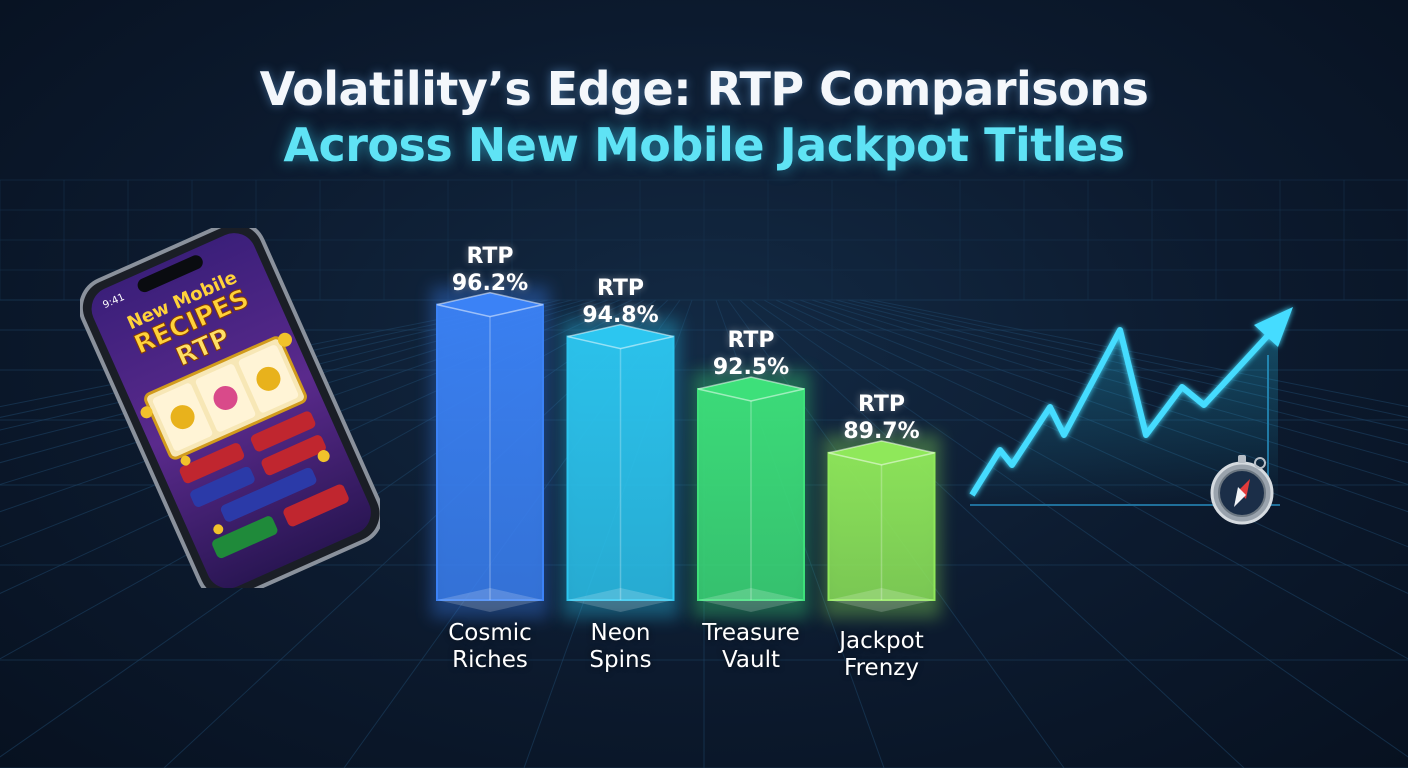  What do you see at coordinates (1242, 490) in the screenshot?
I see `compass-icon` at bounding box center [1242, 490].